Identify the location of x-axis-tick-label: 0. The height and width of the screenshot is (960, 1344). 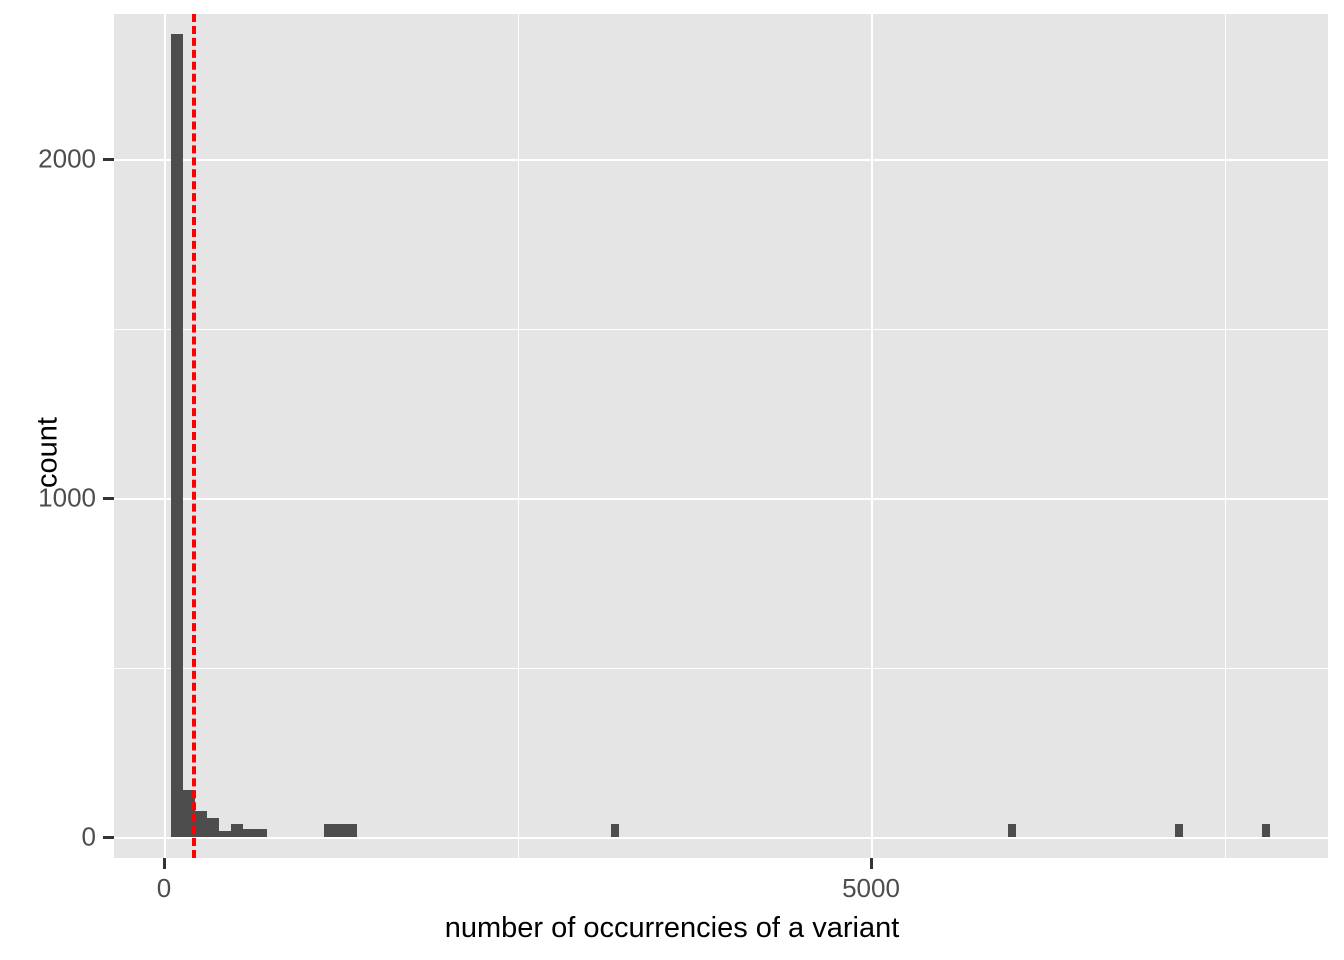
(164, 888).